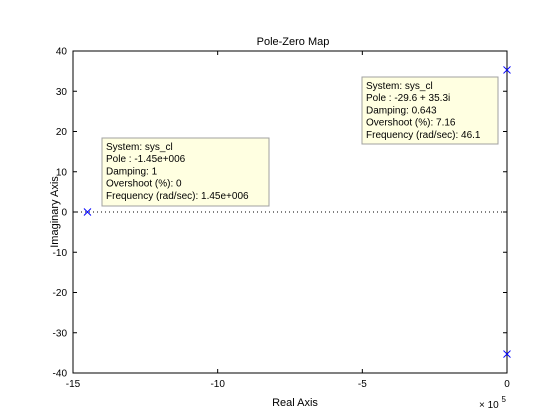  Describe the element at coordinates (362, 384) in the screenshot. I see `x-tick-label: -5` at that location.